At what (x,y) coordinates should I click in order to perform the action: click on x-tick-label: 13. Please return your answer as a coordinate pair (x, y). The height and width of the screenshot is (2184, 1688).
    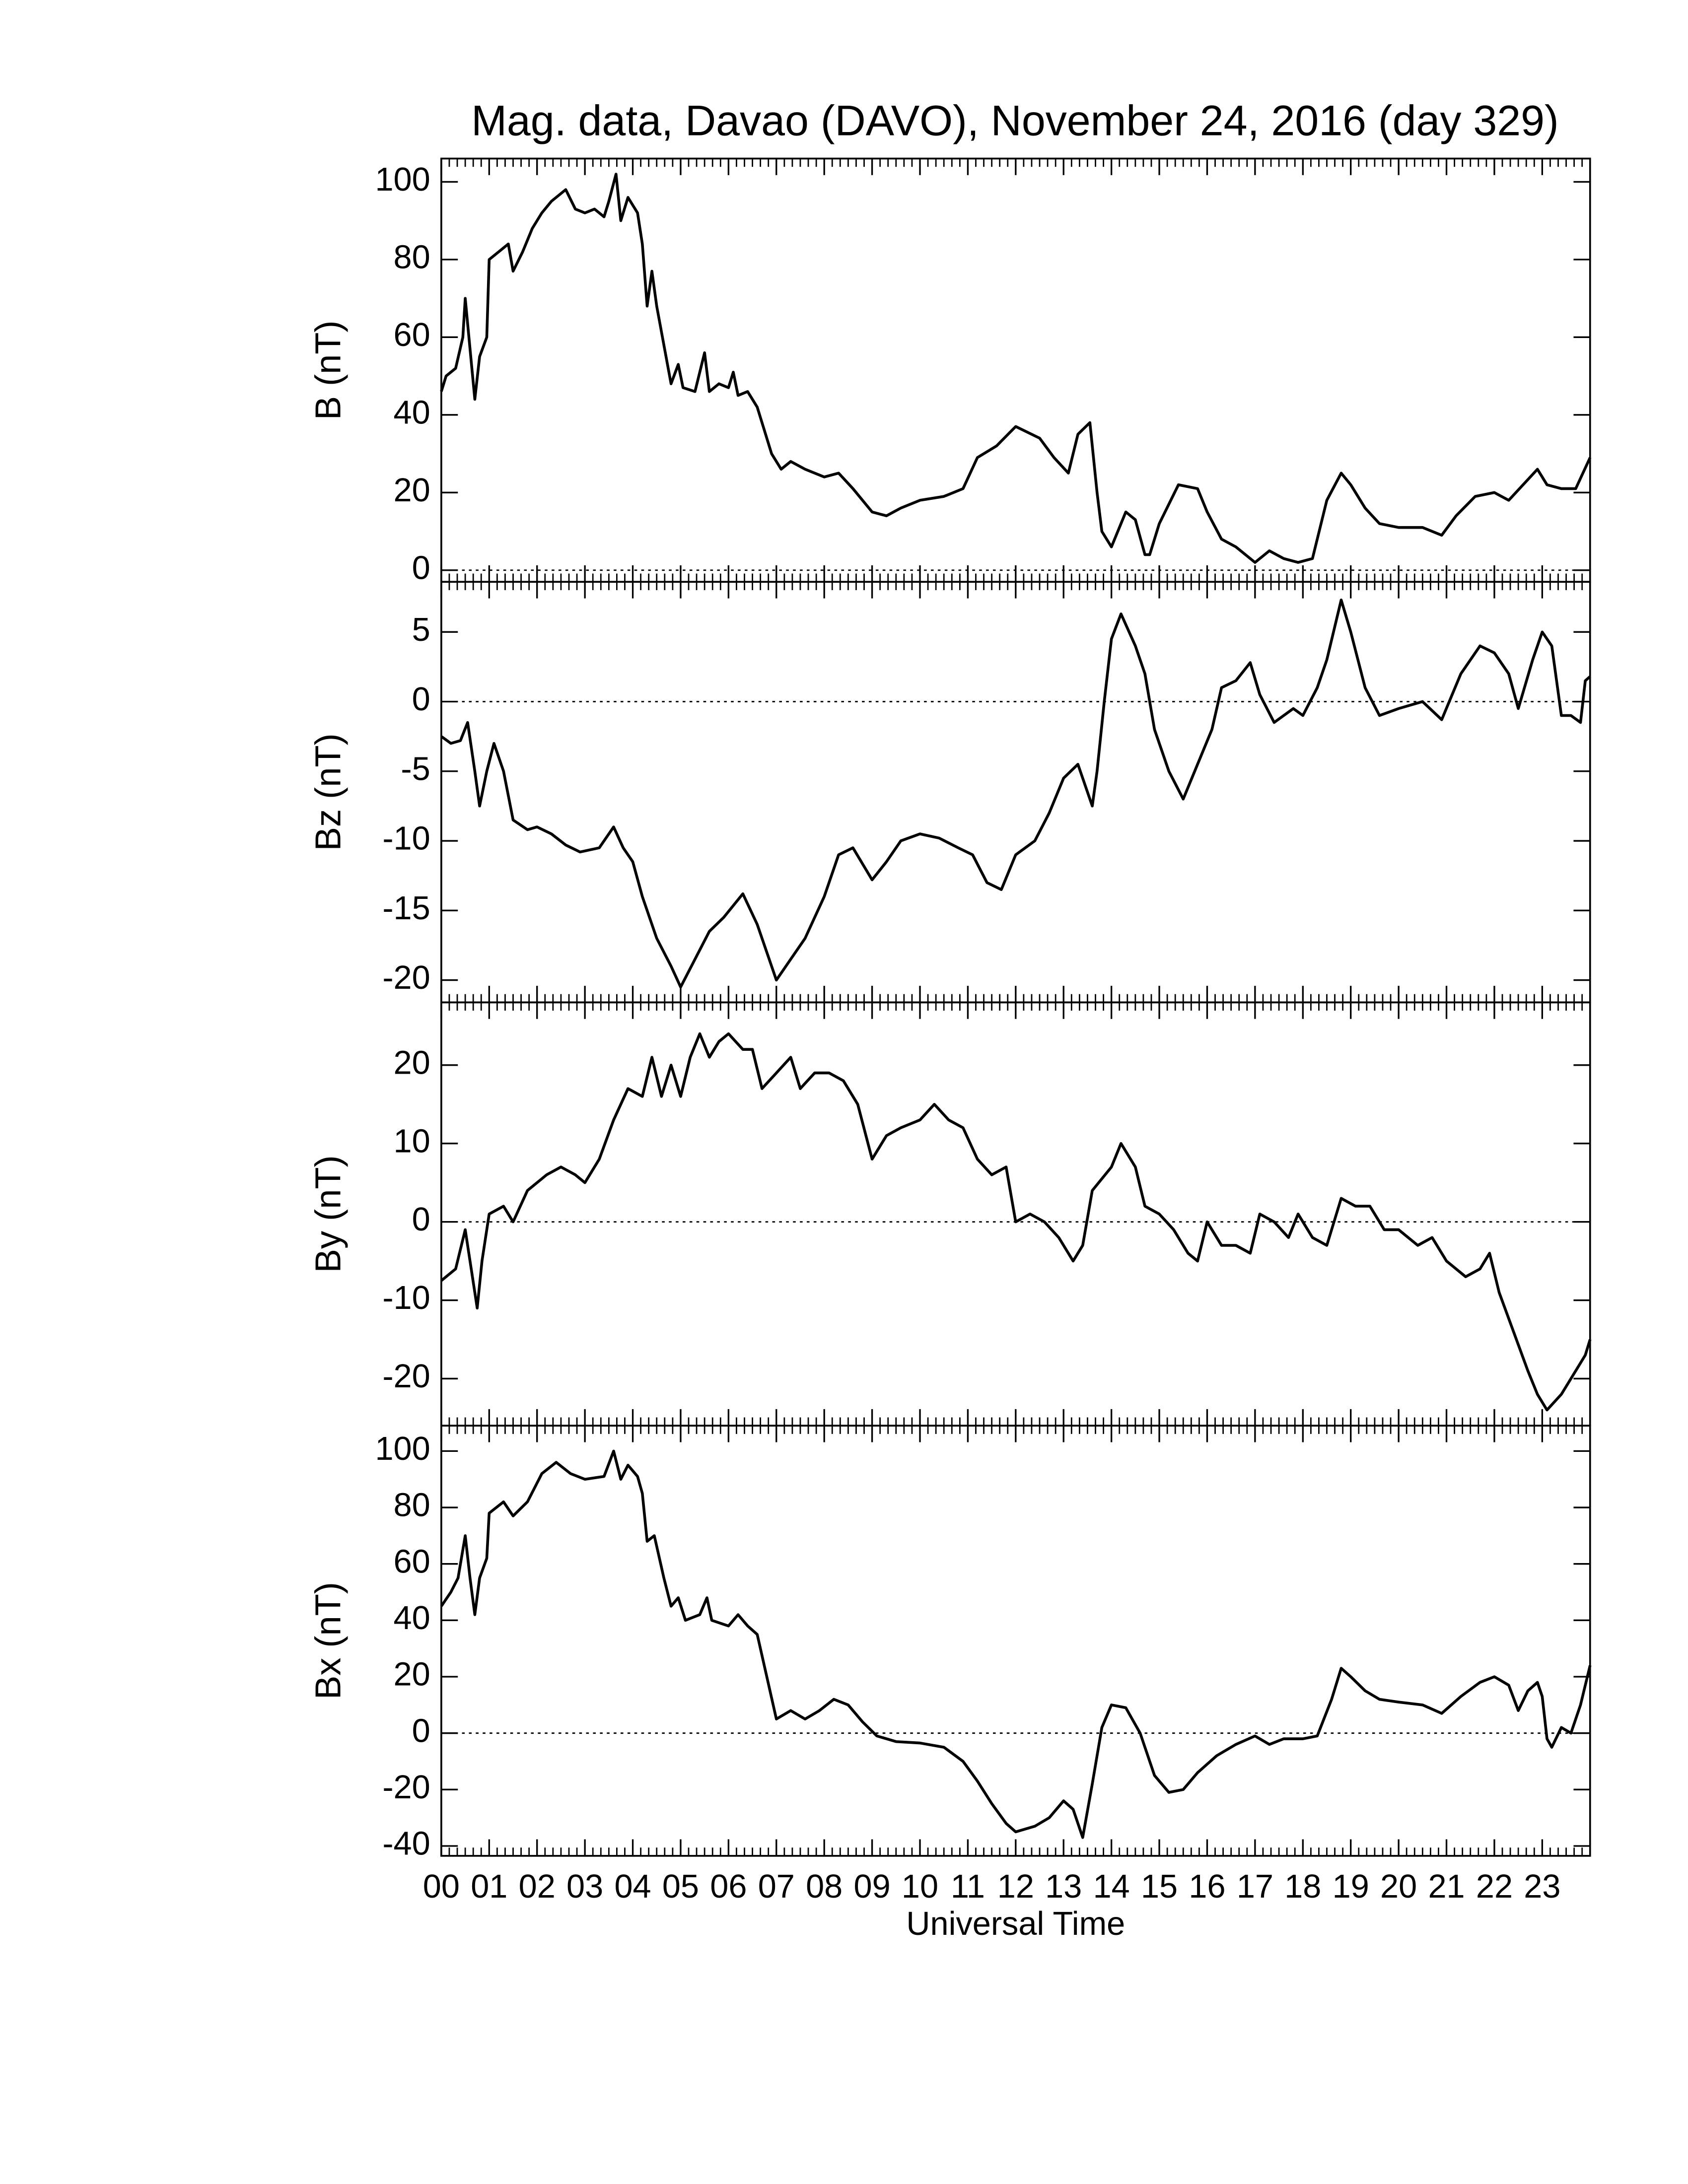
    Looking at the image, I should click on (1063, 1886).